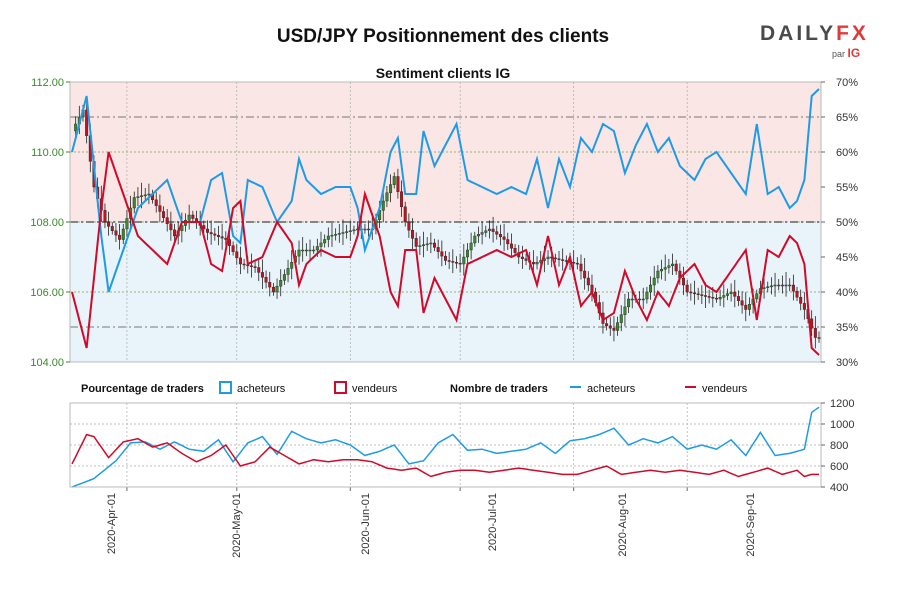 This screenshot has height=605, width=900. Describe the element at coordinates (366, 524) in the screenshot. I see `date-tick: 2020-Jun-01` at that location.